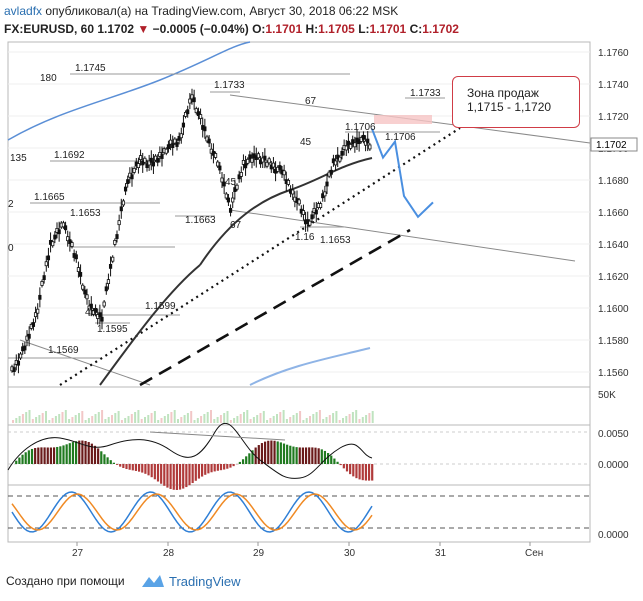 The height and width of the screenshot is (601, 643). I want to click on current-price-label: 1.1702, so click(611, 145).